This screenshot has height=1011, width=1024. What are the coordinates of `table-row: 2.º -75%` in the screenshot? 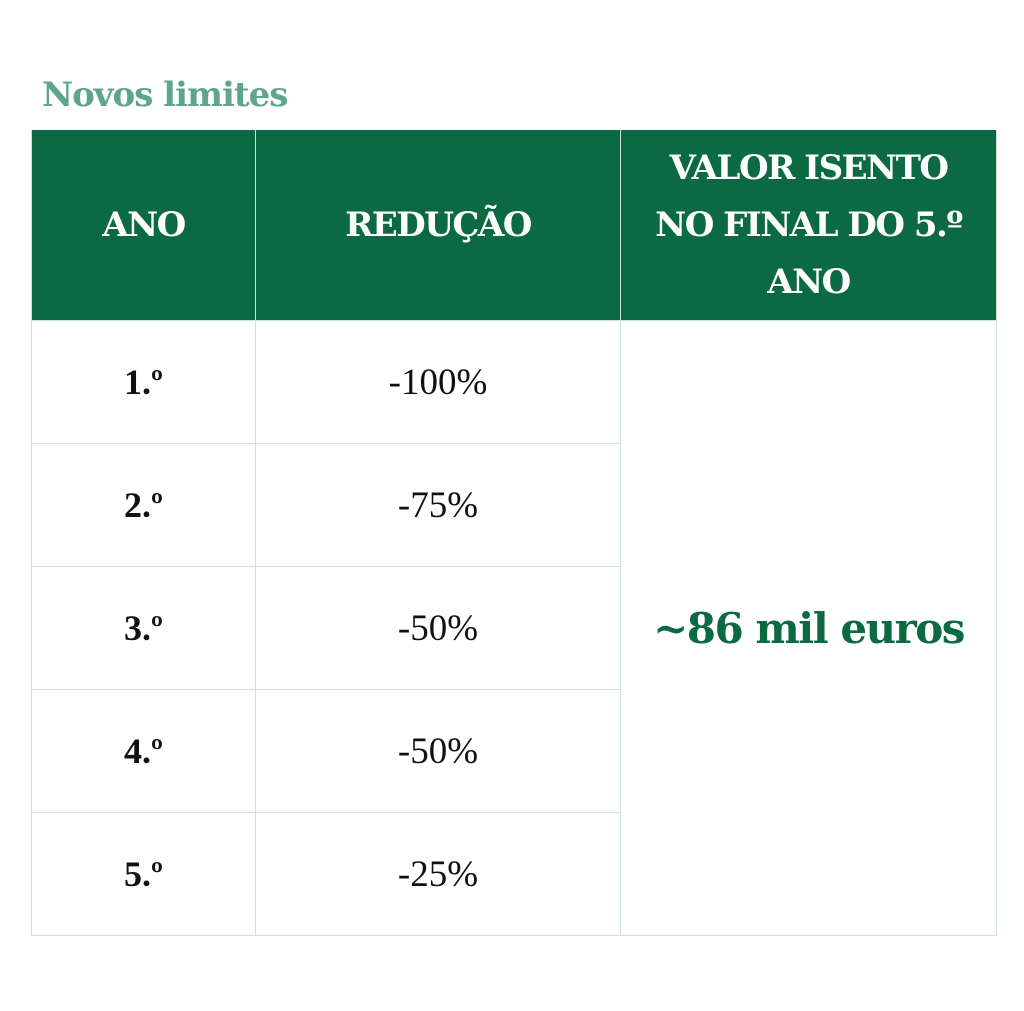 It's located at (514, 505).